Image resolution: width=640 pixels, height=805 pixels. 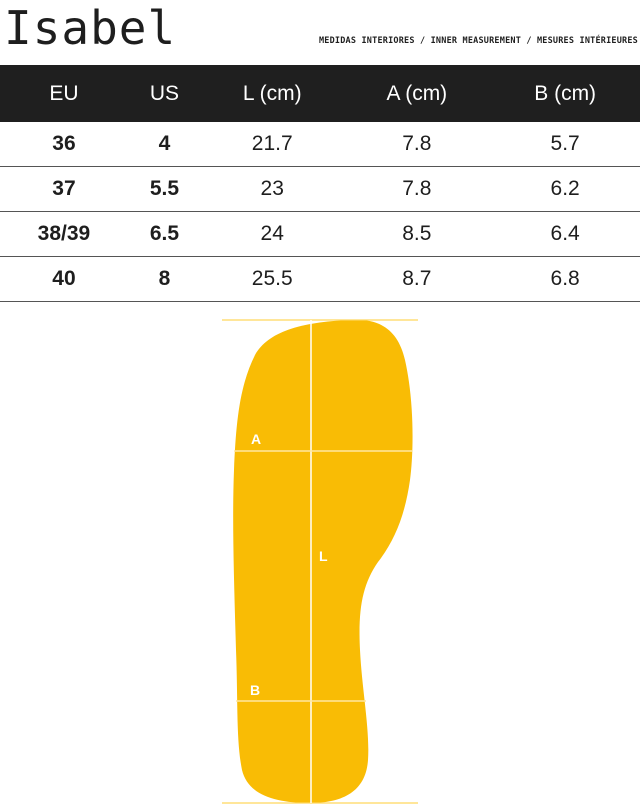 What do you see at coordinates (64, 279) in the screenshot?
I see `cell-eu: 40` at bounding box center [64, 279].